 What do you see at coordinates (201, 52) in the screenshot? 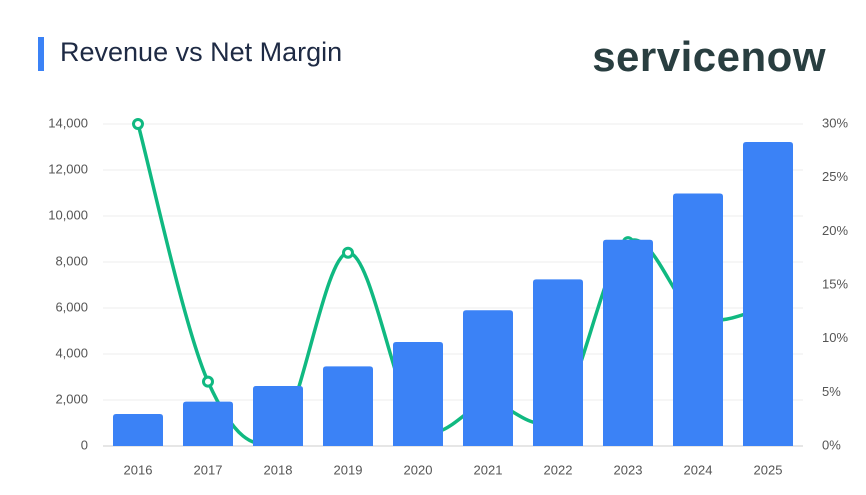
I see `chart-title: Revenue vs Net Margin` at bounding box center [201, 52].